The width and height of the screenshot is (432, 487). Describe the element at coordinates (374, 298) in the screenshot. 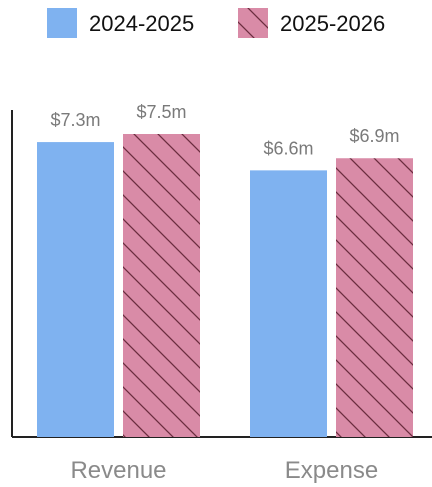

I see `bar-expense-2025-2026` at that location.